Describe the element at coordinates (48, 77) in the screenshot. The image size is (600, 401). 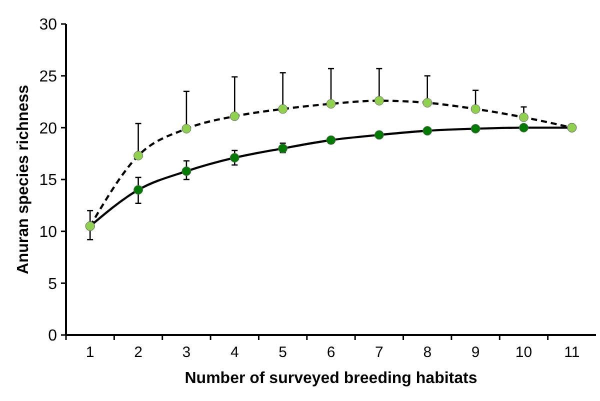
I see `y-tick-label: 25` at that location.